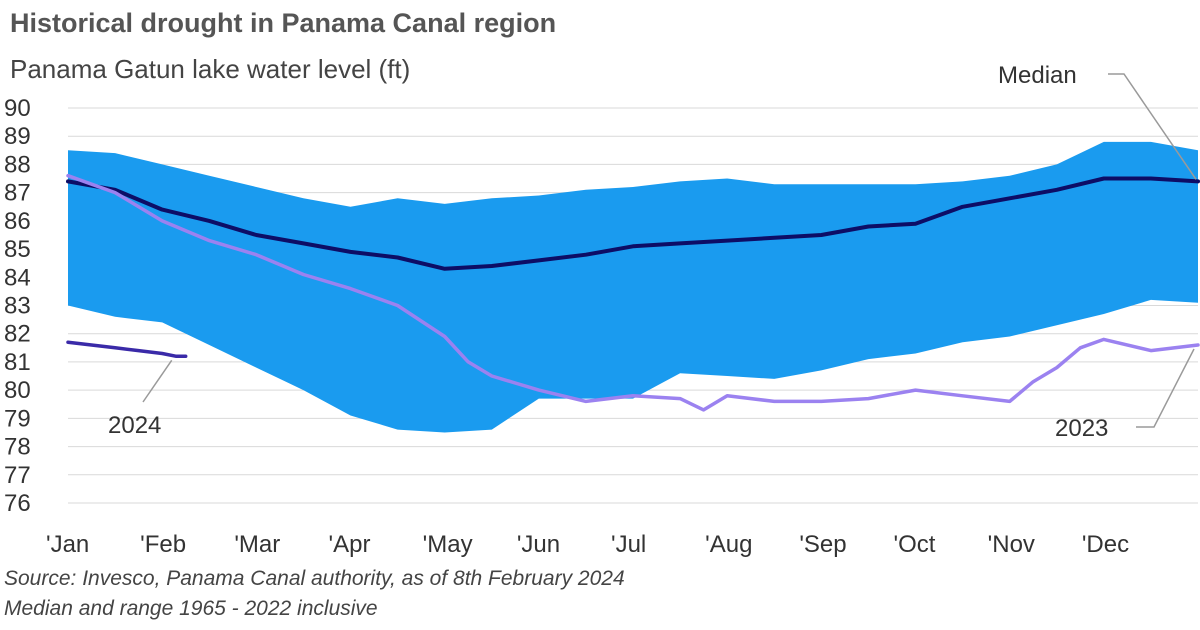  I want to click on x-tick-8: 'Sep, so click(822, 544).